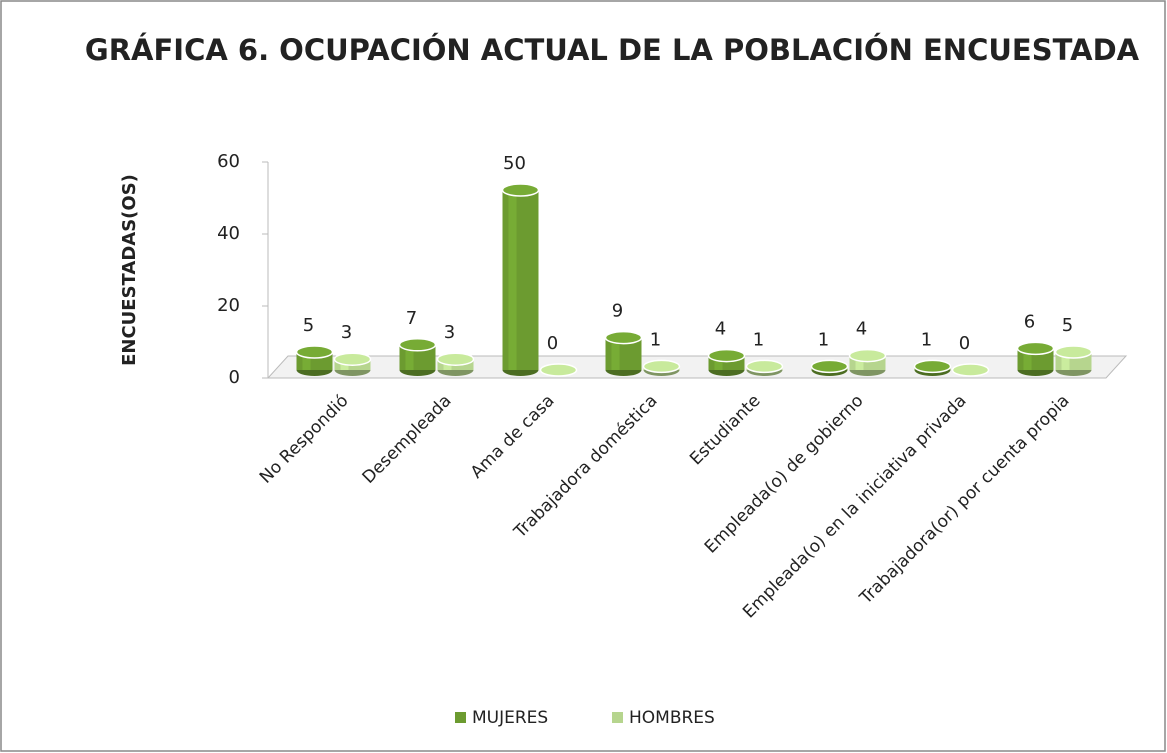 Image resolution: width=1167 pixels, height=753 pixels. Describe the element at coordinates (228, 233) in the screenshot. I see `y-tick-label: 40` at that location.